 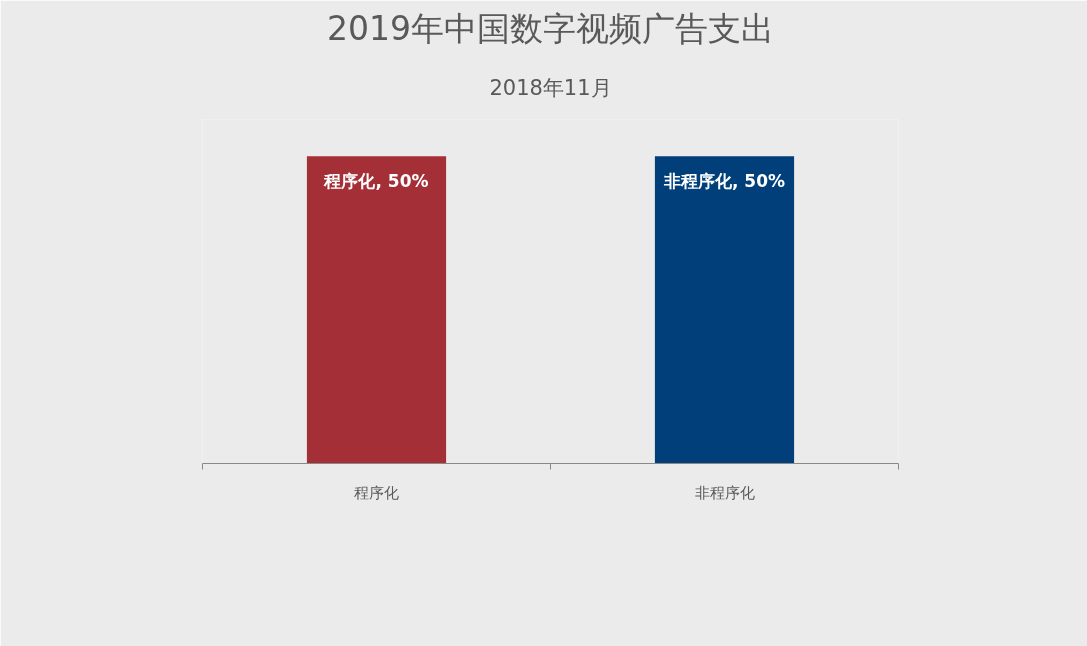 What do you see at coordinates (724, 492) in the screenshot?
I see `x-tick-label: 非程序化` at bounding box center [724, 492].